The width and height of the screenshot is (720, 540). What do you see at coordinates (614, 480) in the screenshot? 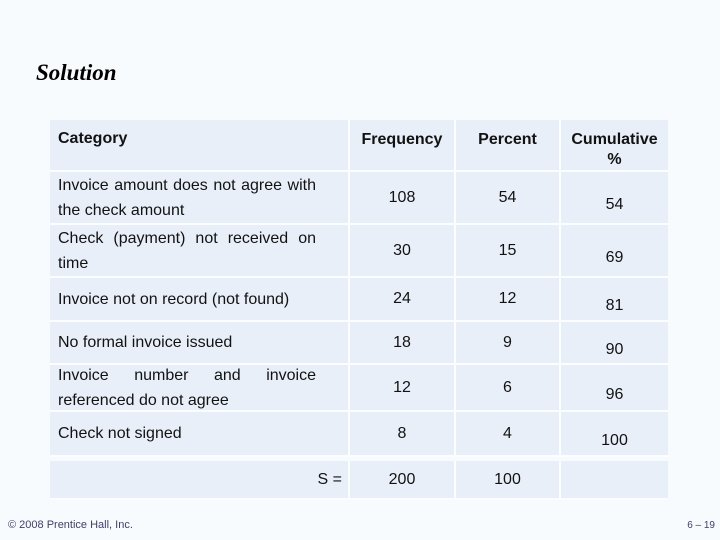
I see `total-cumulative` at bounding box center [614, 480].